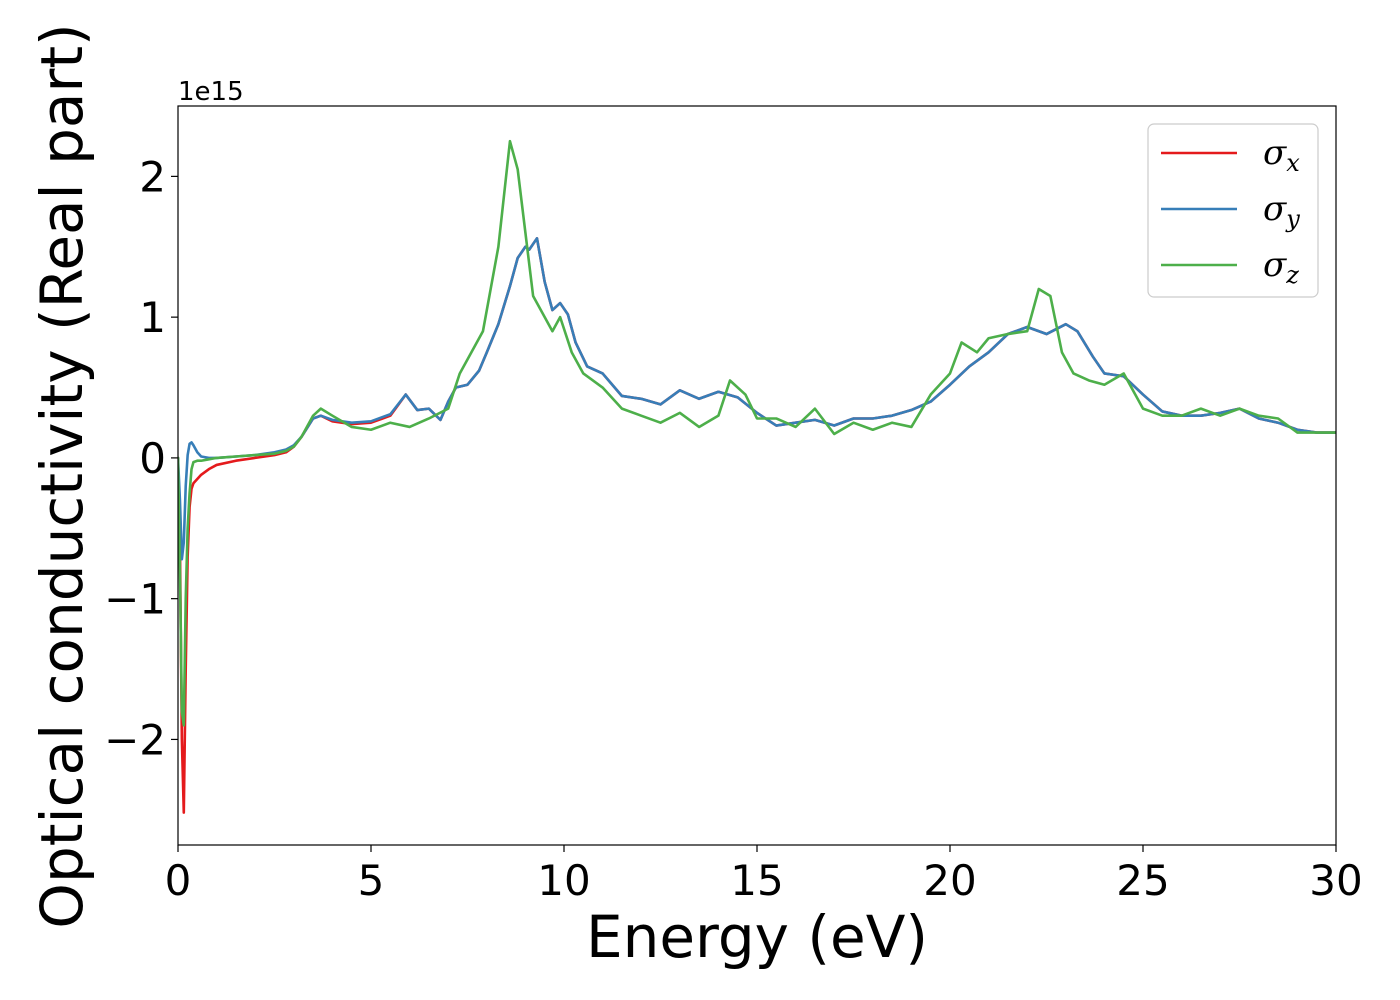 The height and width of the screenshot is (1000, 1400). What do you see at coordinates (371, 880) in the screenshot?
I see `x-tick-label: 5` at bounding box center [371, 880].